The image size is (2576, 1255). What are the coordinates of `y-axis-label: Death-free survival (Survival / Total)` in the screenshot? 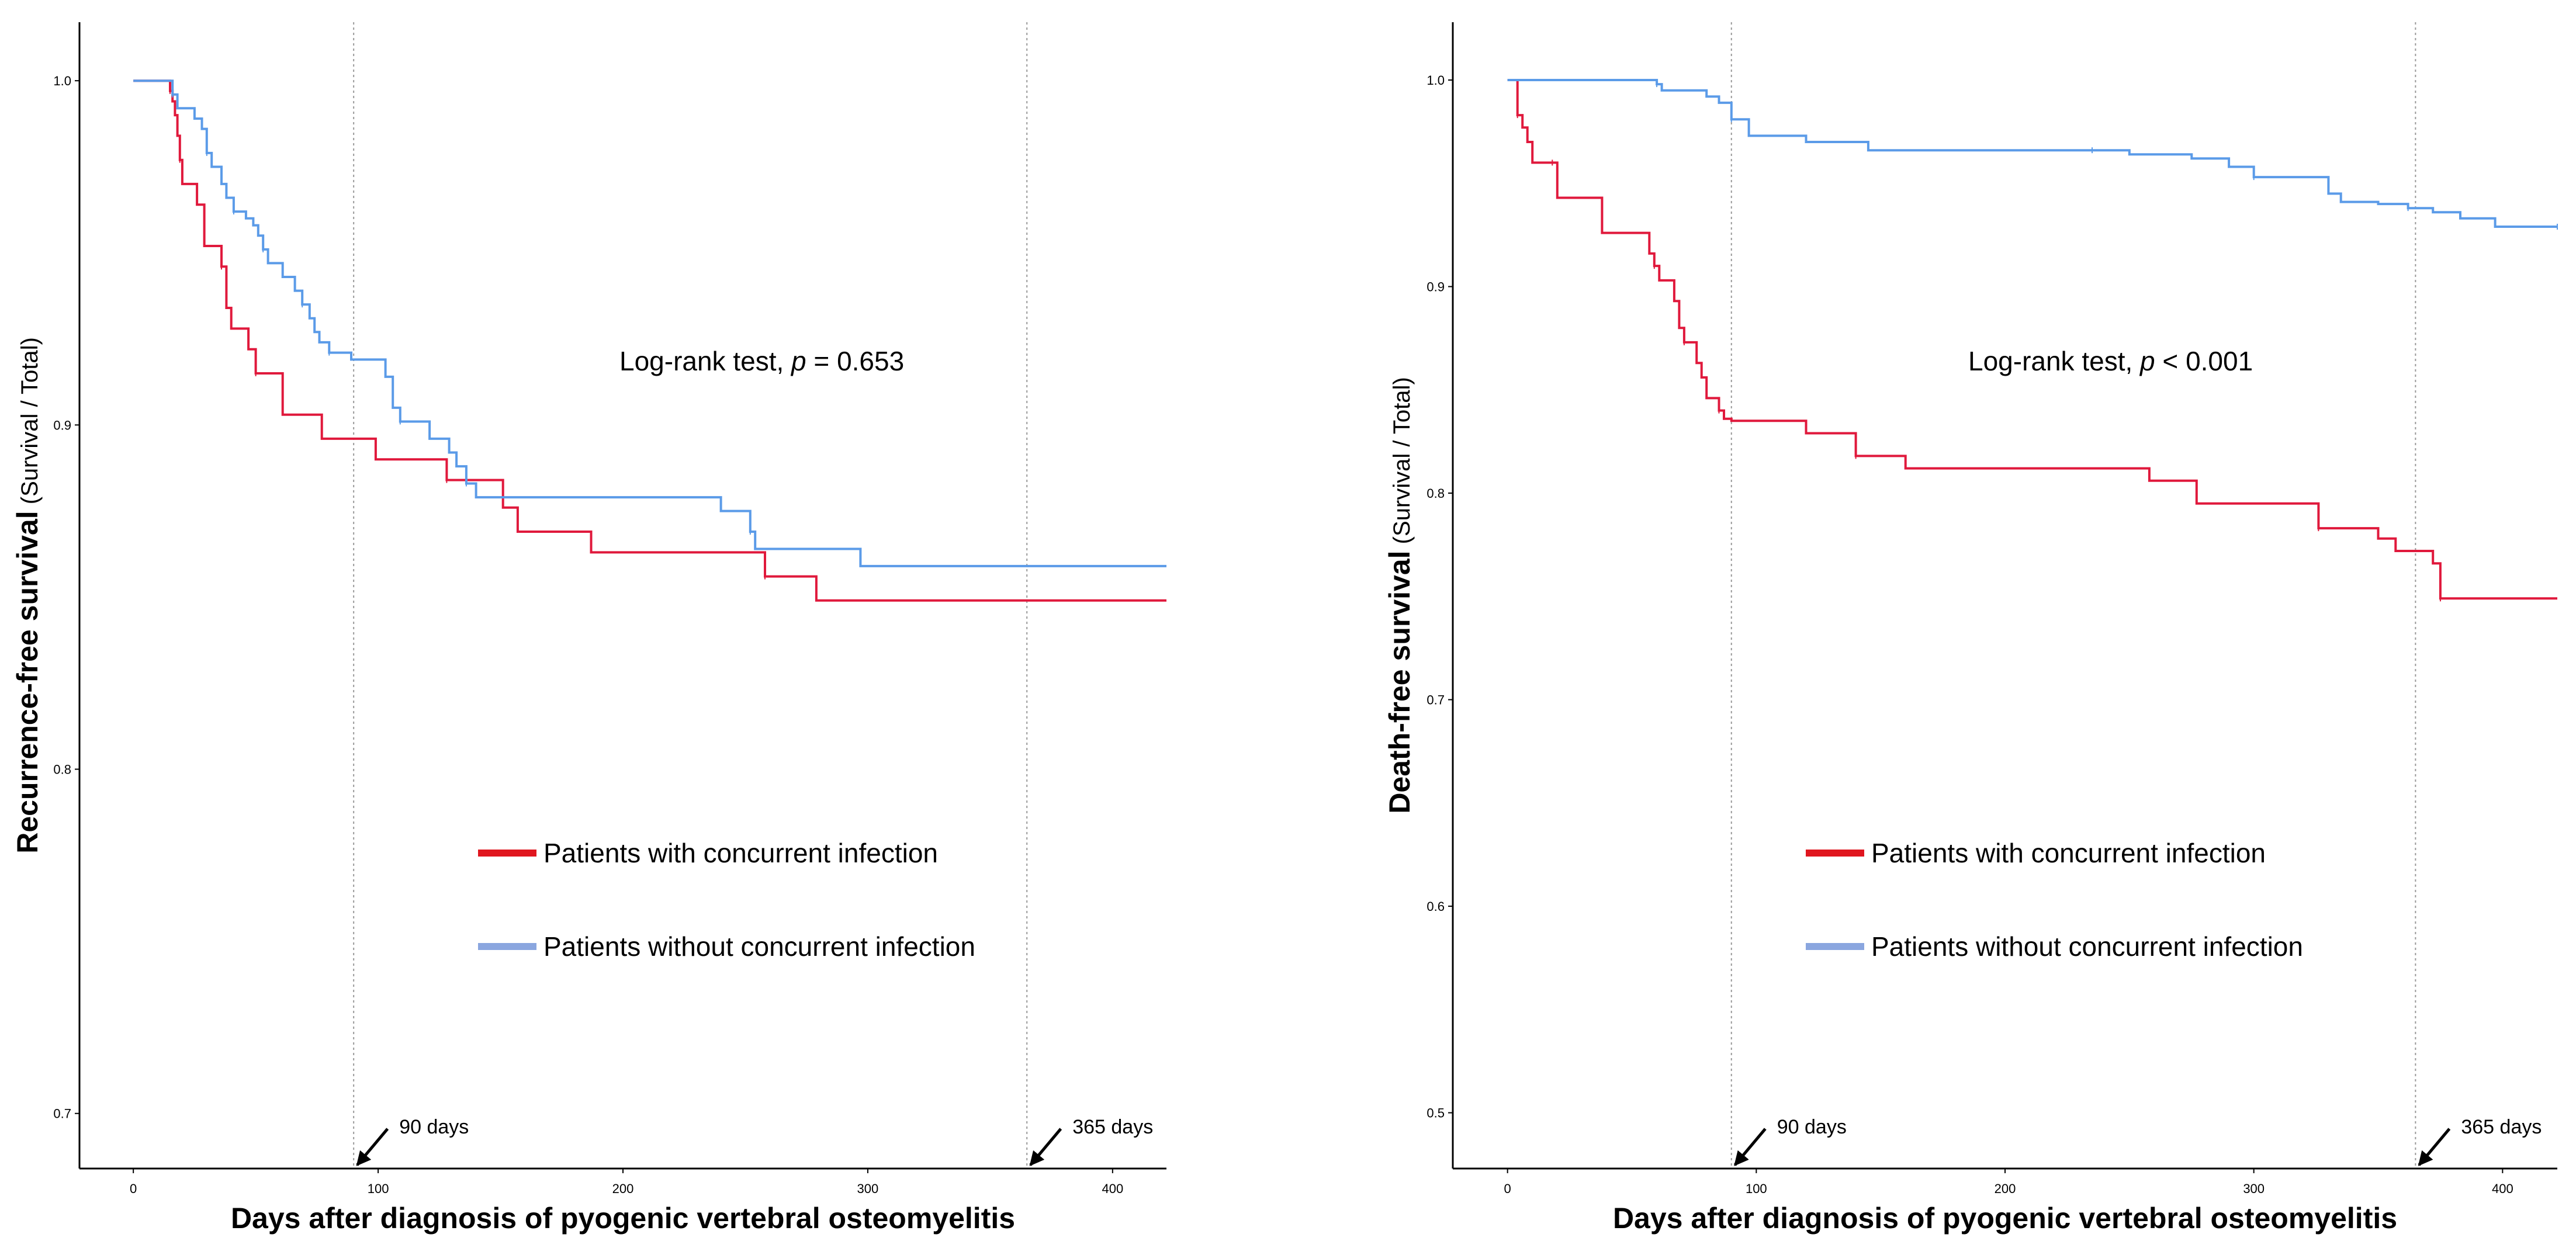 It's located at (1400, 595).